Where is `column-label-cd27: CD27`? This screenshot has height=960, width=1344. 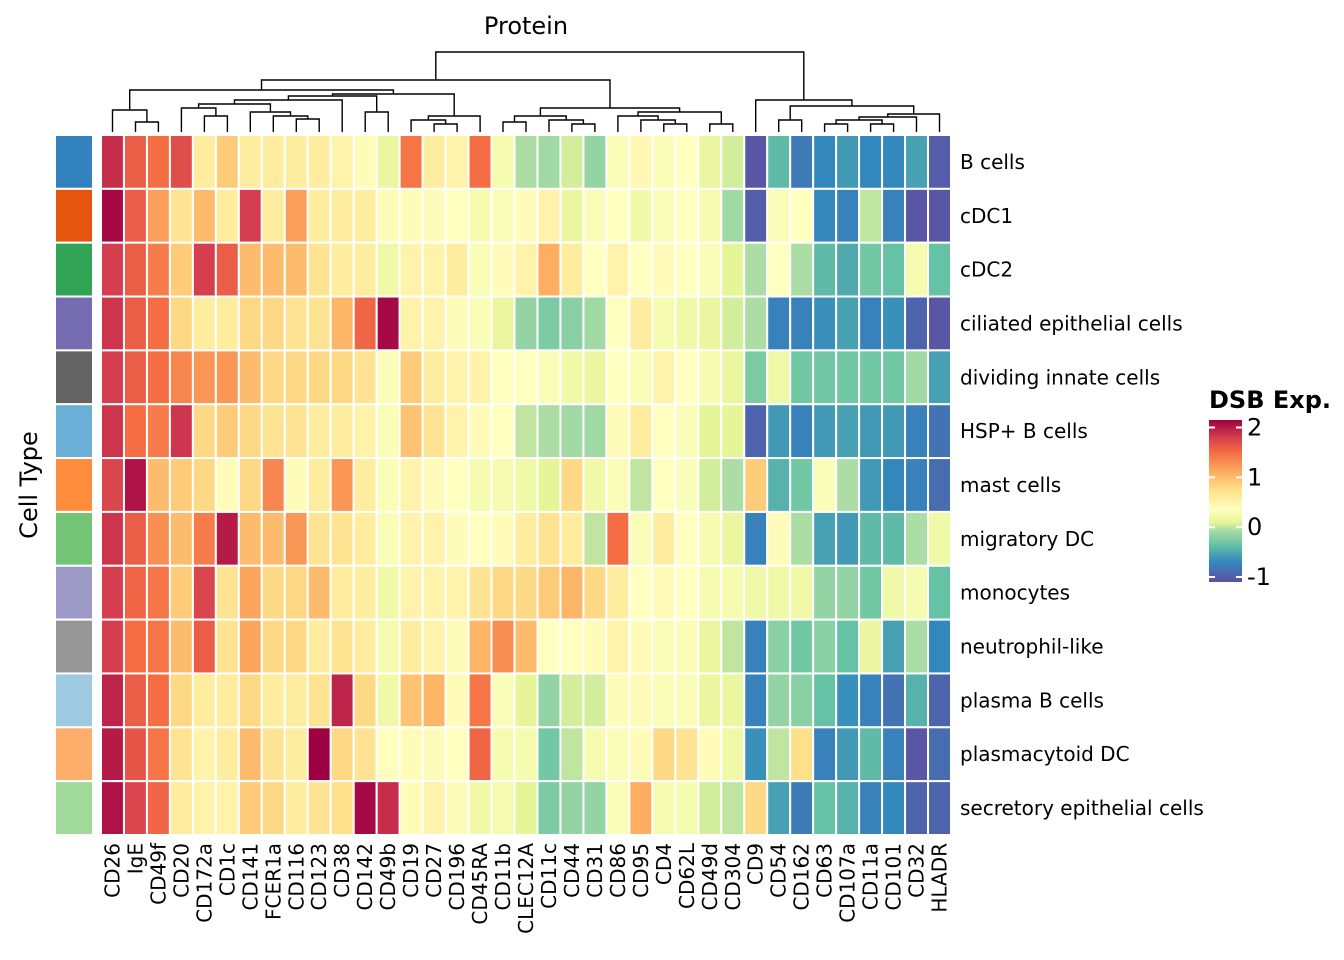
column-label-cd27: CD27 is located at coordinates (434, 870).